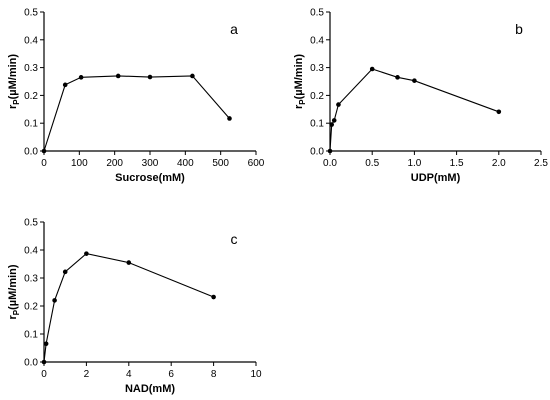  What do you see at coordinates (220, 163) in the screenshot?
I see `x-tick-label: 500` at bounding box center [220, 163].